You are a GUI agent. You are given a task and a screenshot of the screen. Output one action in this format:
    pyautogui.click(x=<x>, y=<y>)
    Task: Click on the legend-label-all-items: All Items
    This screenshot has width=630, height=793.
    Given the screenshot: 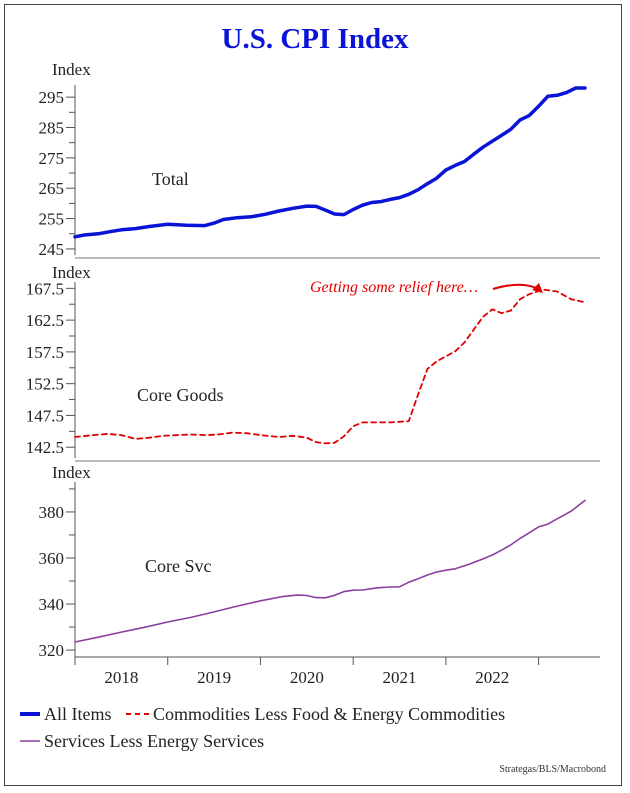 What is the action you would take?
    pyautogui.click(x=78, y=714)
    